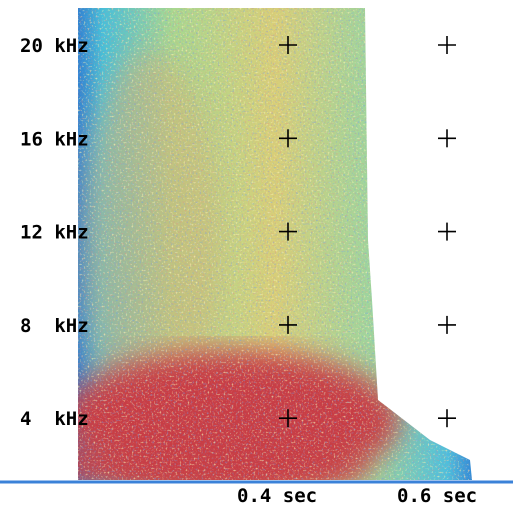 This screenshot has width=513, height=513. Describe the element at coordinates (54, 233) in the screenshot. I see `frequency-label: 12 kHz` at that location.